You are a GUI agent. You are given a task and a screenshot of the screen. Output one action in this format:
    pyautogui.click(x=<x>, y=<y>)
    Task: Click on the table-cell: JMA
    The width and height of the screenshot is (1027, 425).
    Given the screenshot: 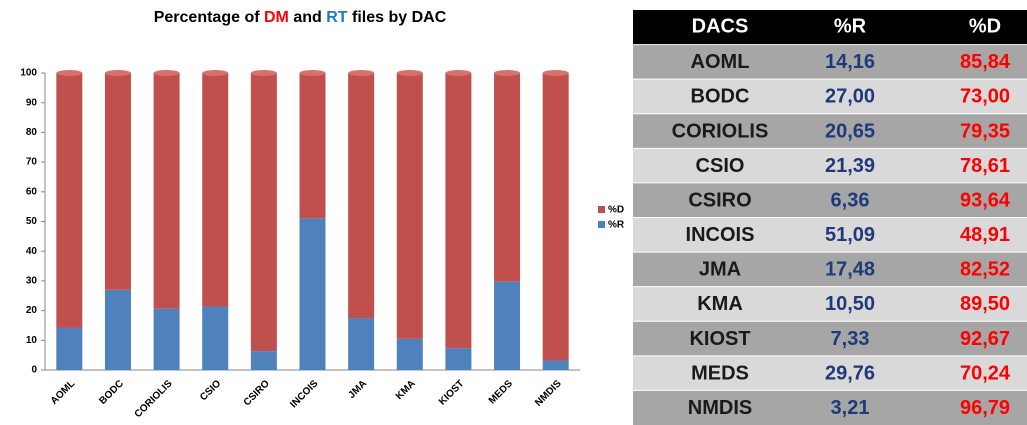 What is the action you would take?
    pyautogui.click(x=720, y=270)
    